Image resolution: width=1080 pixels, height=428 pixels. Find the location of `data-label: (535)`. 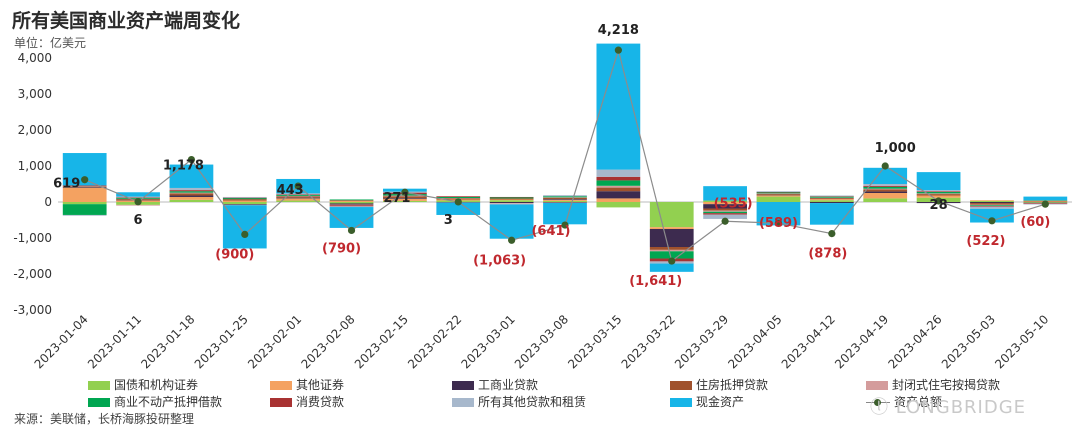

data-label: (535) is located at coordinates (733, 203).